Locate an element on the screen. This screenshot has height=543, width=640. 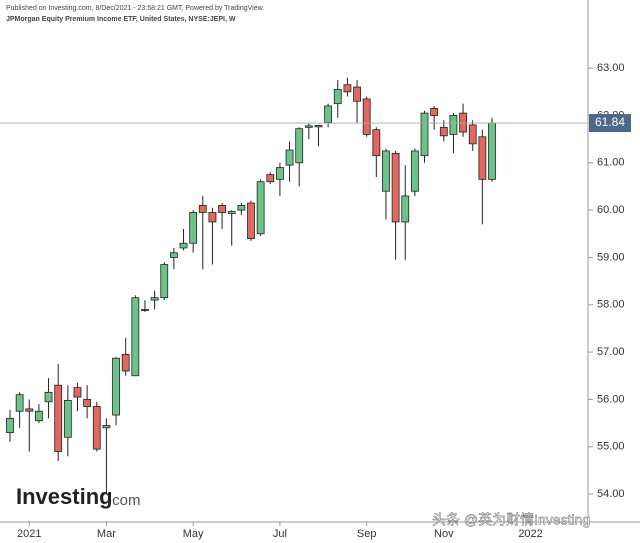
x-tick-label: May is located at coordinates (193, 534).